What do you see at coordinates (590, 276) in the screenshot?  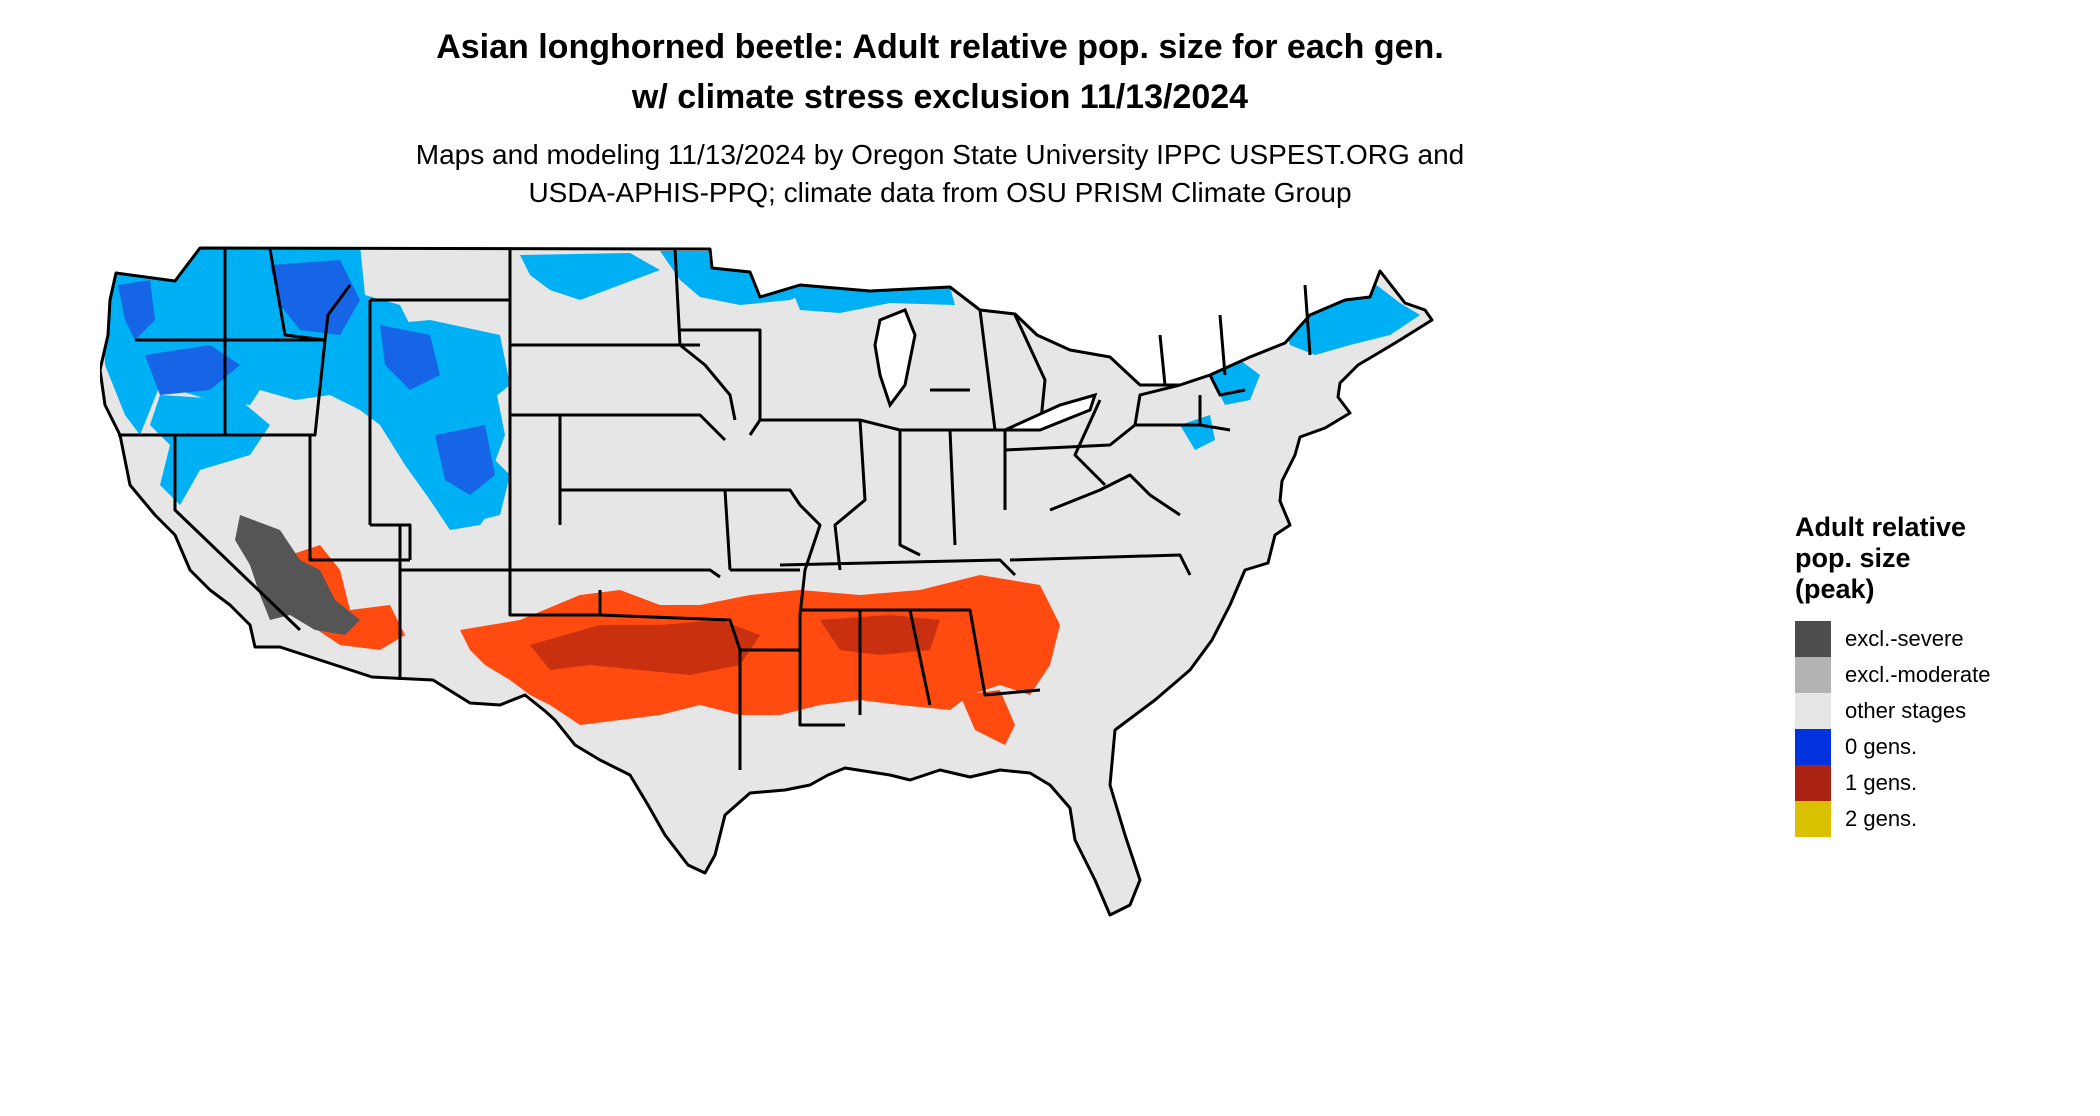 I see `zone-zero-gens-north-dakota` at bounding box center [590, 276].